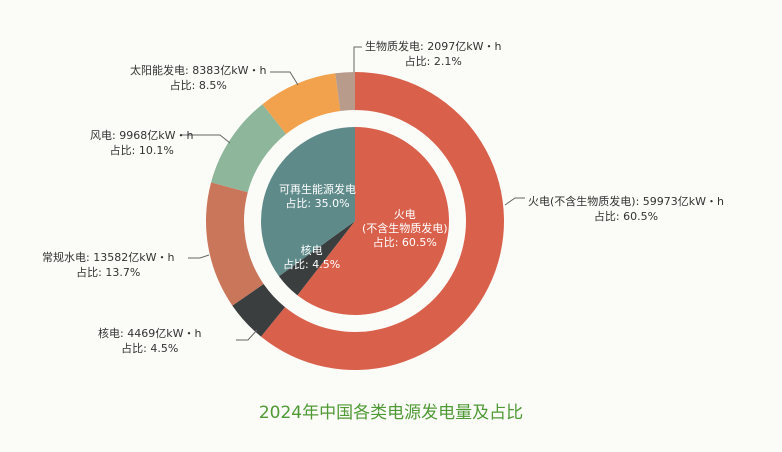 The width and height of the screenshot is (782, 452). Describe the element at coordinates (149, 341) in the screenshot. I see `label-nuclear: 核电: 4469亿kW・h 占比: 4.5%` at that location.